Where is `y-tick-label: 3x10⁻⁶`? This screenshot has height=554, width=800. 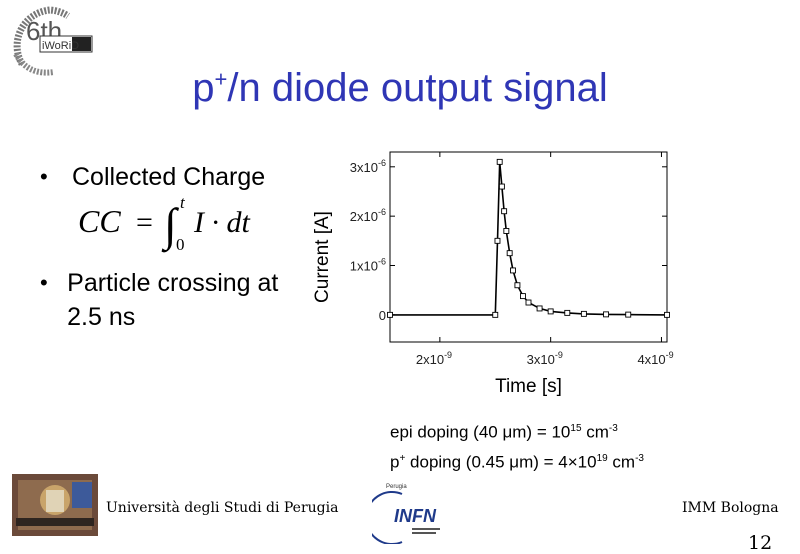
y-tick-label: 3x10⁻⁶ is located at coordinates (368, 166).